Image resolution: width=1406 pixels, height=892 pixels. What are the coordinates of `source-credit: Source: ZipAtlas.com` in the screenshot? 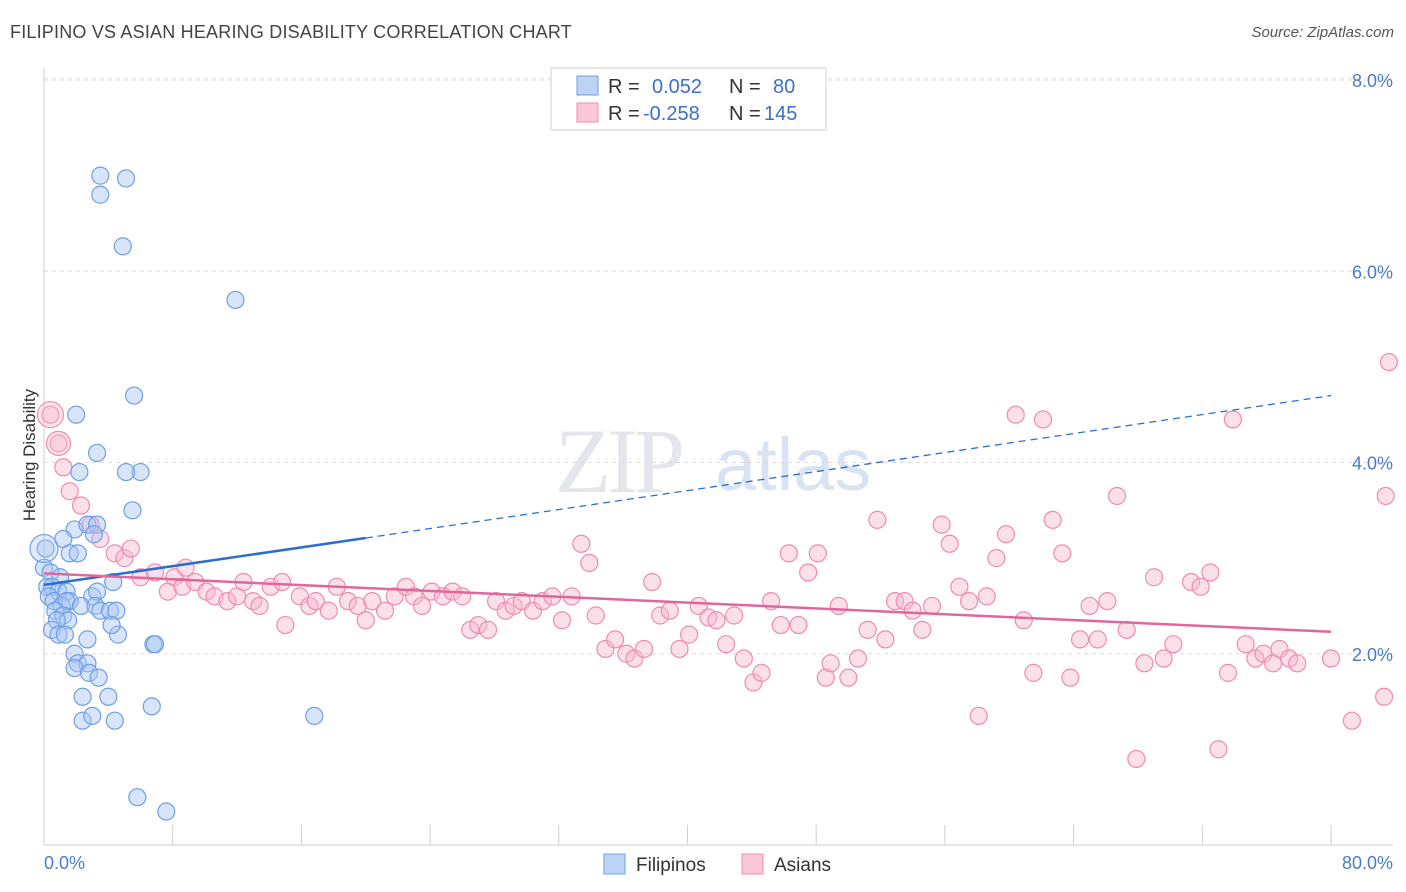 It's located at (1322, 32).